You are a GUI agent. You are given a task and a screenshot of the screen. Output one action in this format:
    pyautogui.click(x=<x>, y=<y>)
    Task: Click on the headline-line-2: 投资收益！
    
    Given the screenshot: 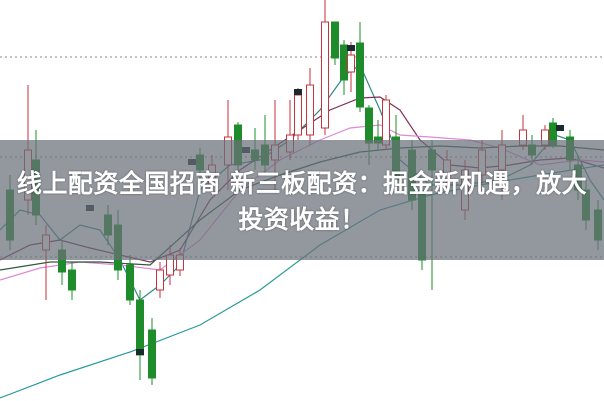 What is the action you would take?
    pyautogui.click(x=302, y=219)
    